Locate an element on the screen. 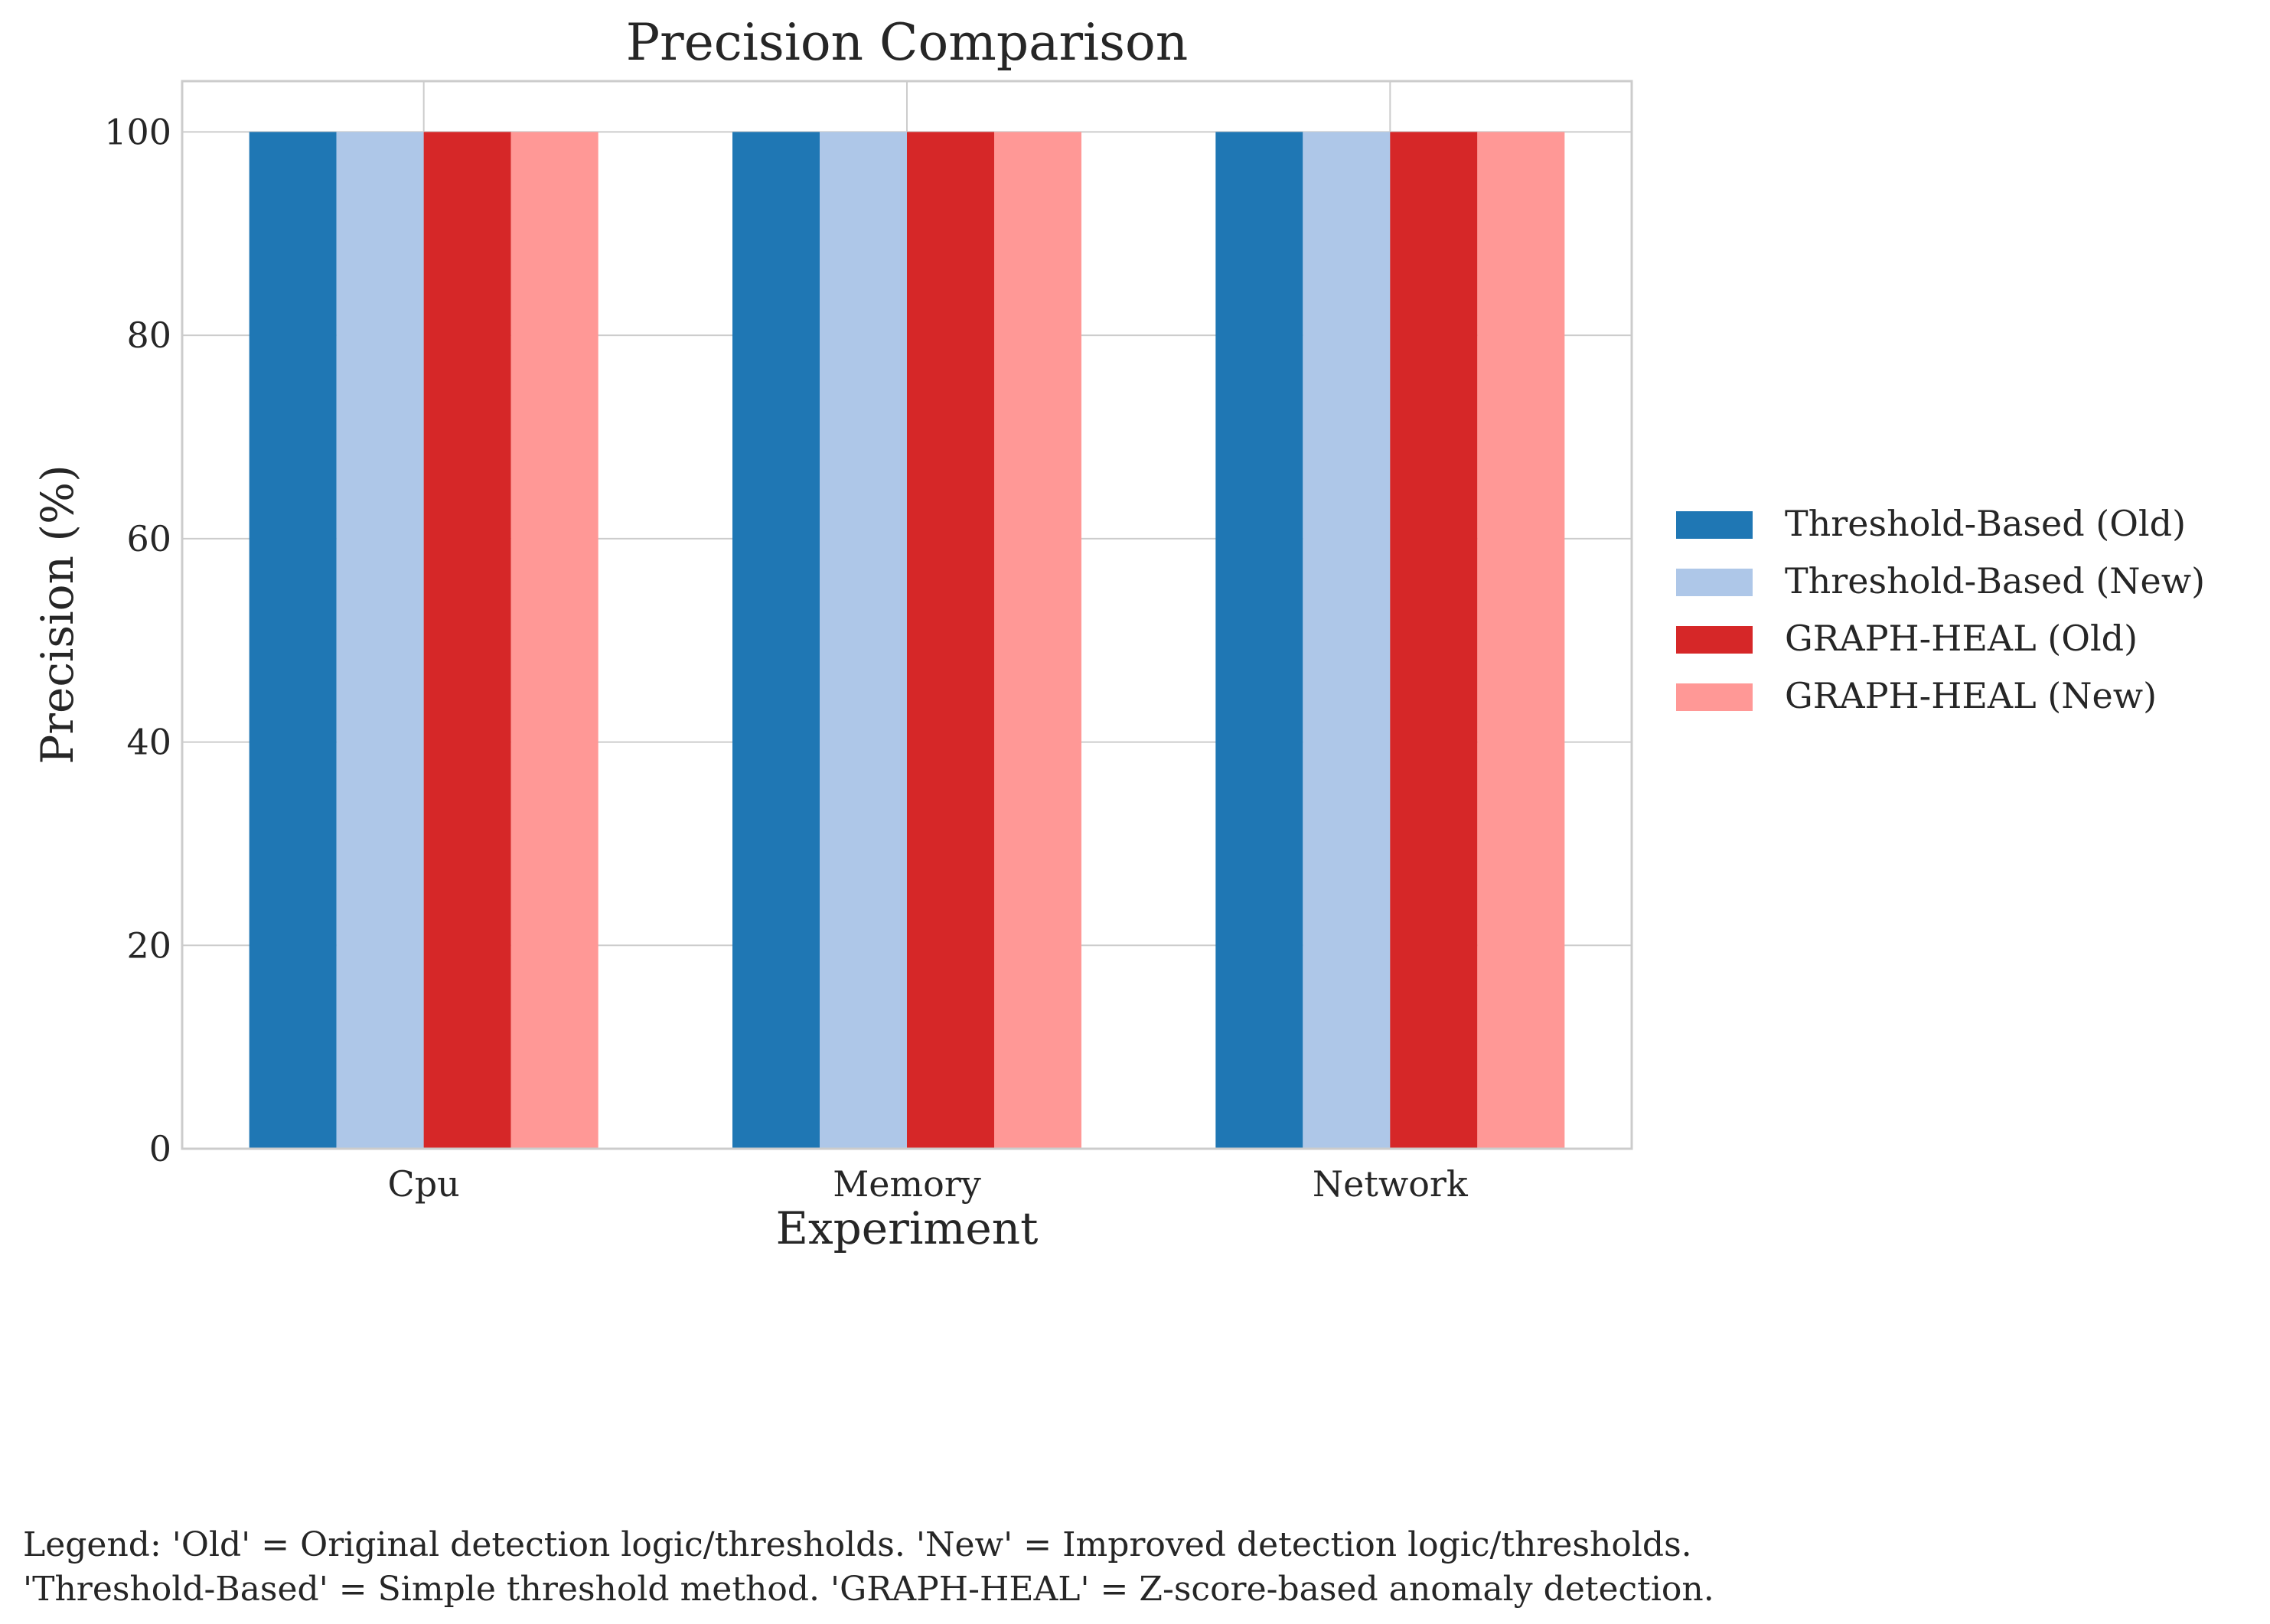 The width and height of the screenshot is (2270, 1624). legend-label: Threshold-Based (New) is located at coordinates (1995, 581).